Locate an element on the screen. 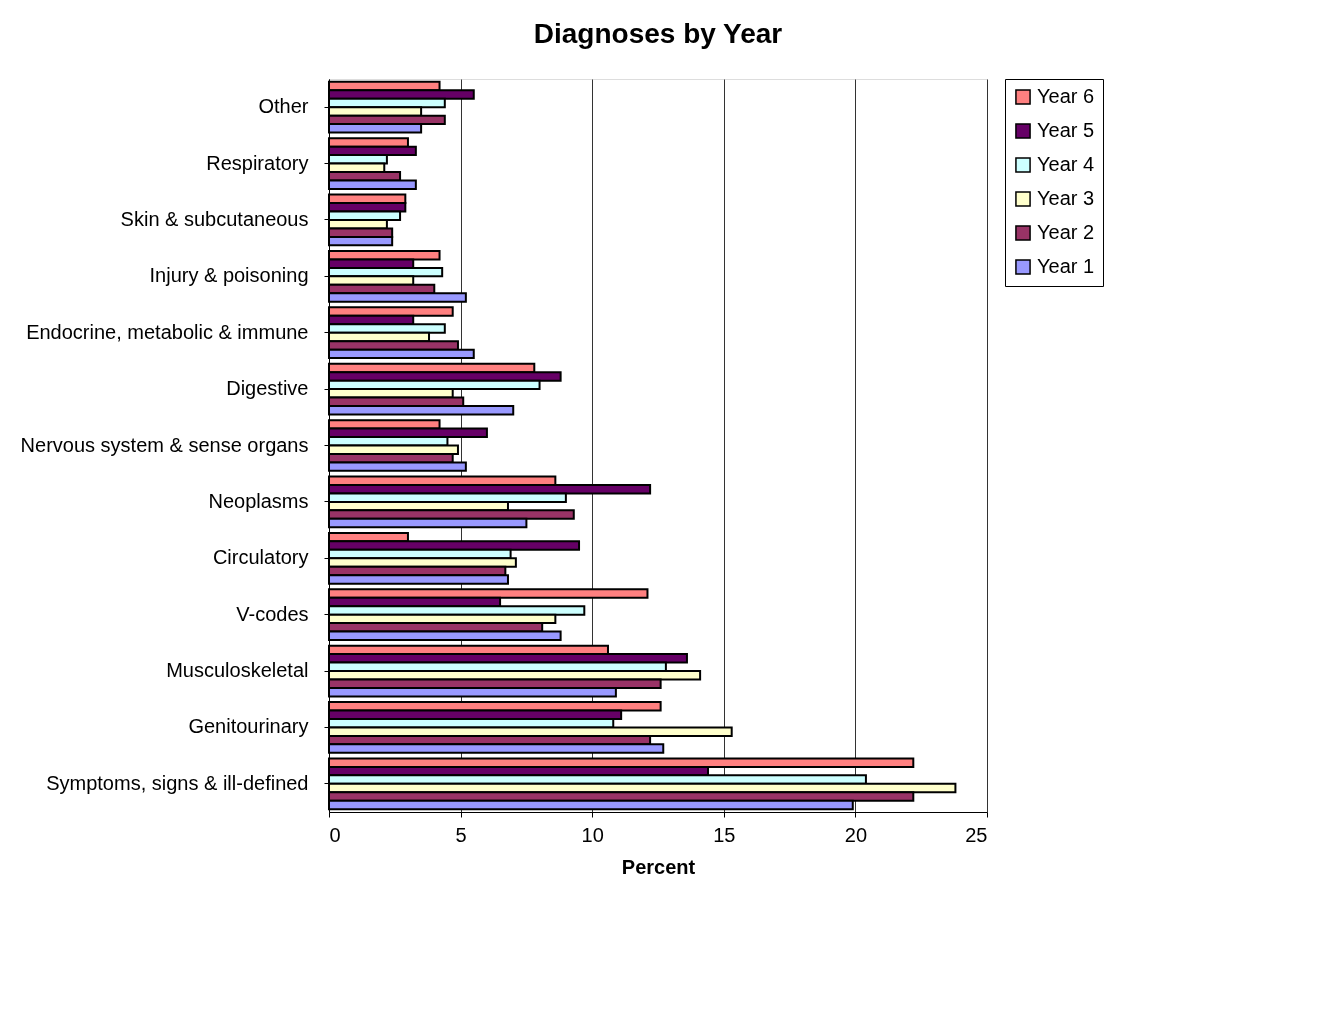 This screenshot has height=1011, width=1329. y-tick-label: Circulatory is located at coordinates (260, 557).